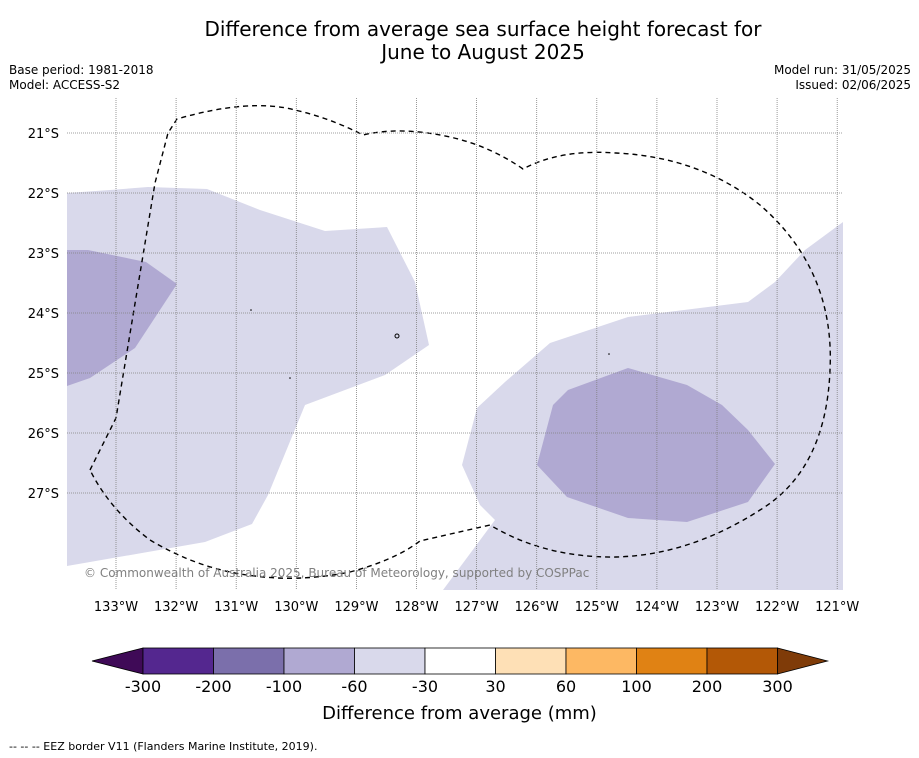  I want to click on lon-label: 130°W, so click(296, 607).